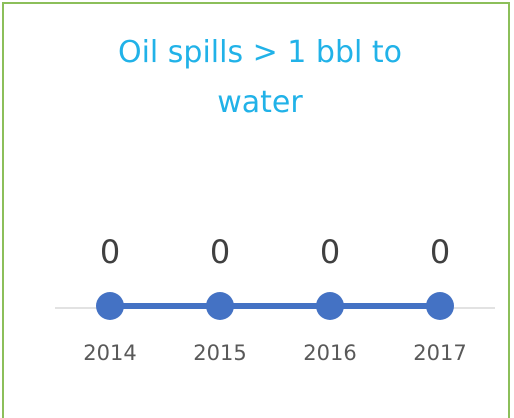  I want to click on x-tick-label: 2016, so click(329, 353).